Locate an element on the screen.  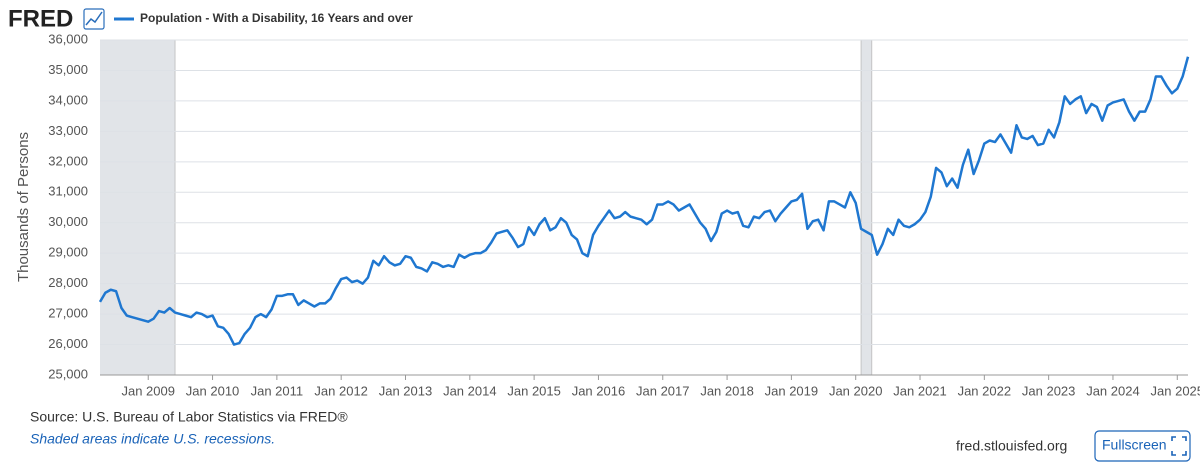
x-tick-label: Jan 2020 is located at coordinates (856, 390).